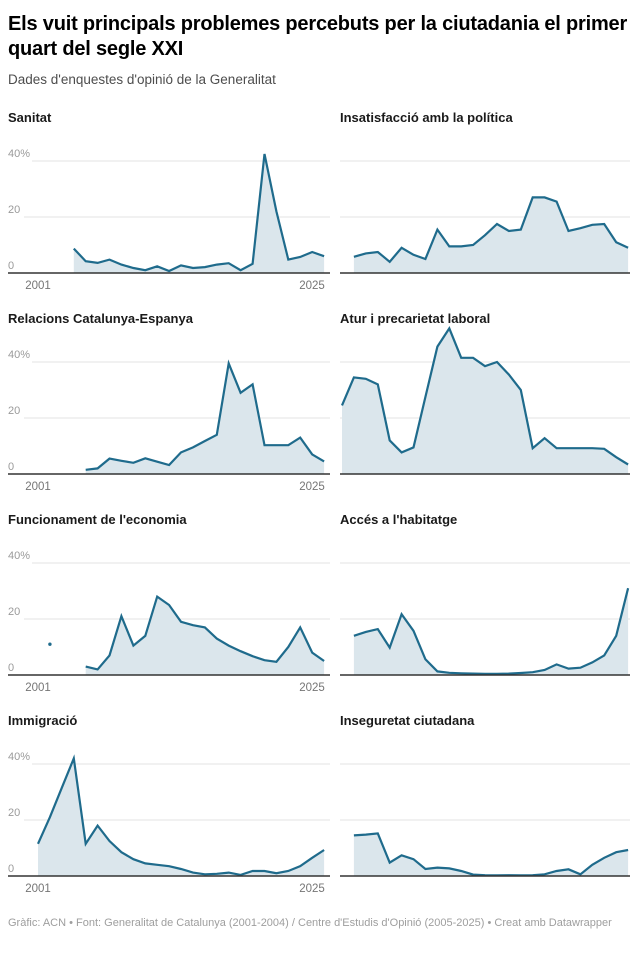  I want to click on chart-plot-acces-habitatge, so click(485, 613).